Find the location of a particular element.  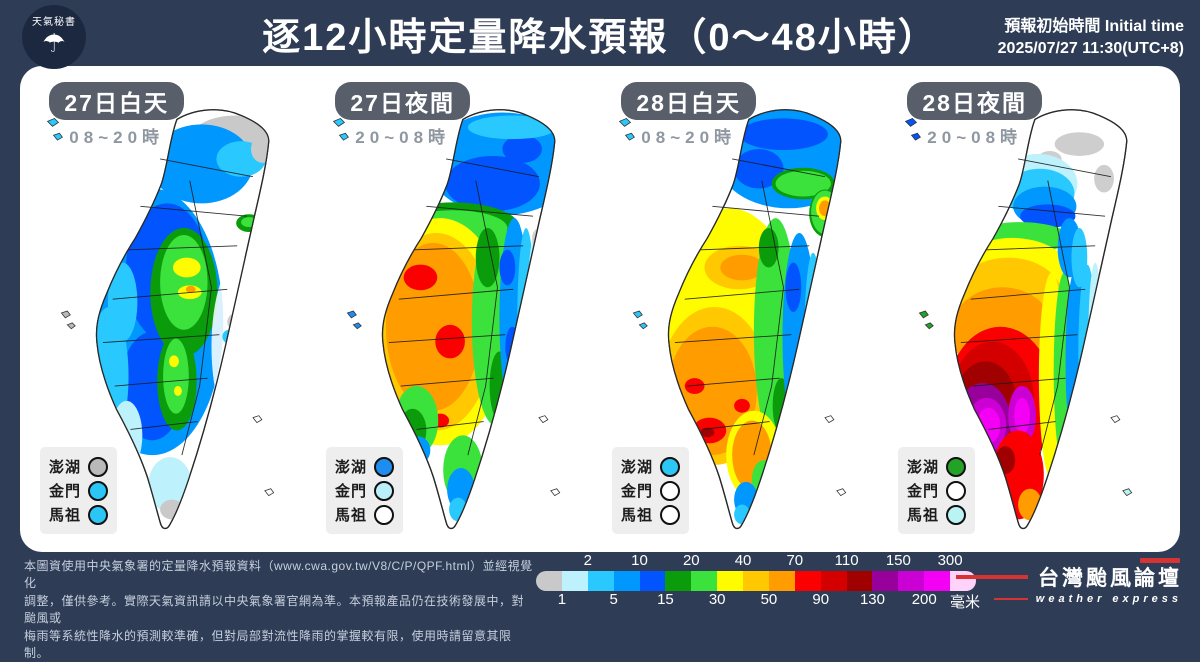

initial-time-value: 2025/07/27 11:30(UTC+8) is located at coordinates (1090, 48).